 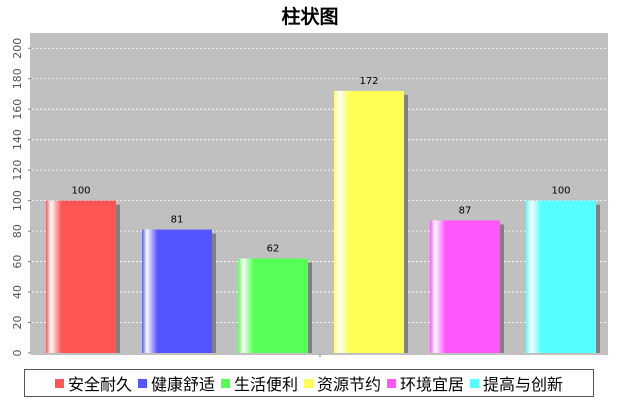 What do you see at coordinates (99, 384) in the screenshot?
I see `legend-label: 安全耐久` at bounding box center [99, 384].